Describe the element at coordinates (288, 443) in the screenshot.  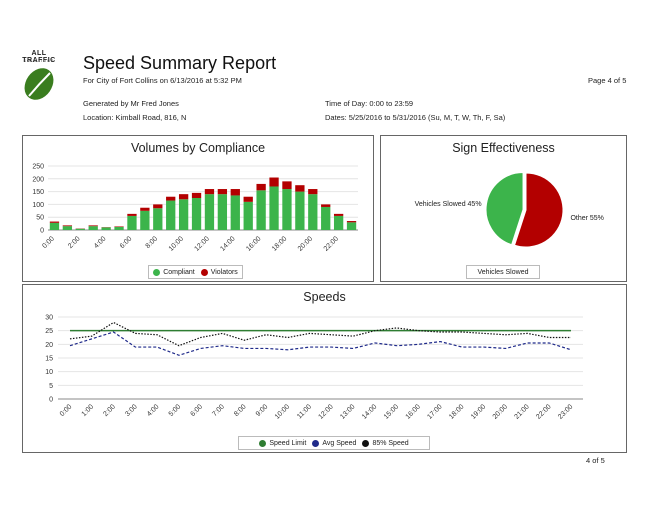
I see `legend-label-speed-limit: Speed Limit` at that location.